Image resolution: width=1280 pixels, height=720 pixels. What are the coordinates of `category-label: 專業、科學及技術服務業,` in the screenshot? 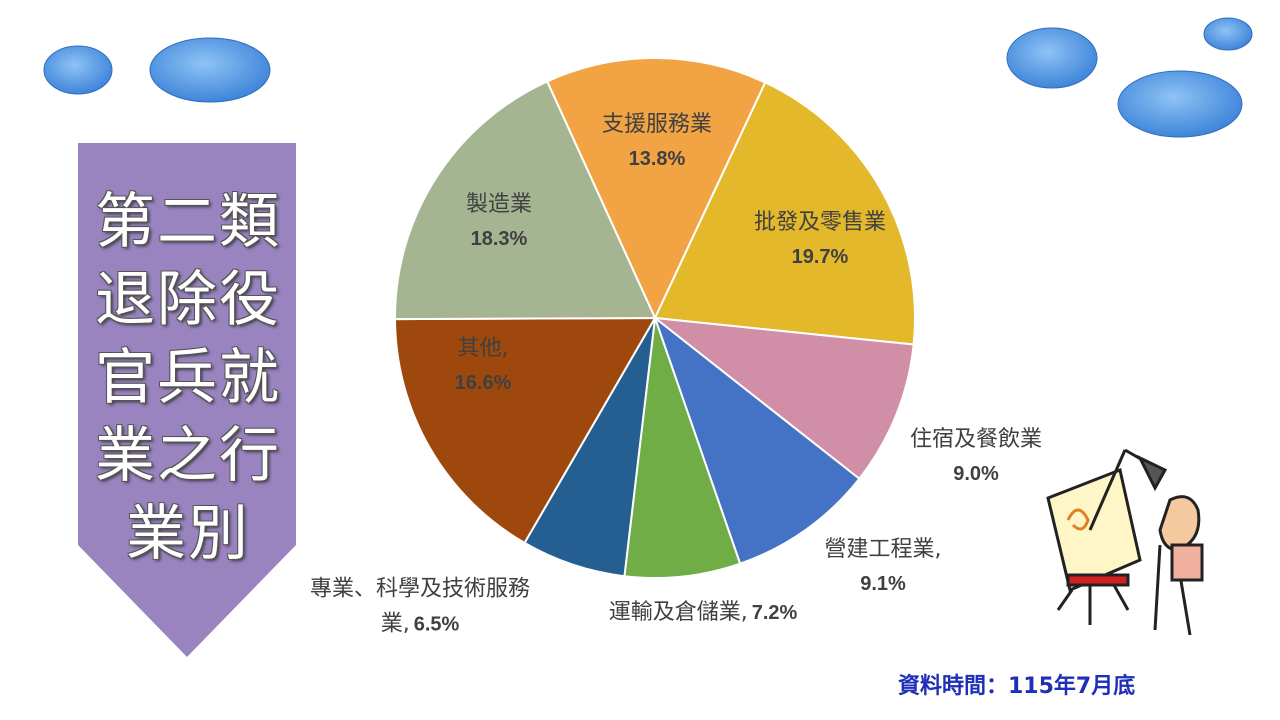 It's located at (419, 606).